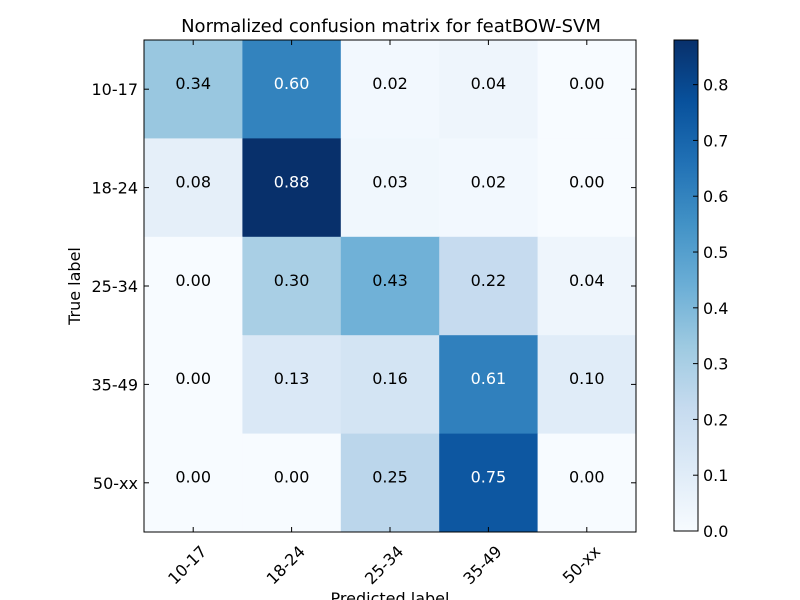 Image resolution: width=800 pixels, height=600 pixels. I want to click on y-tick-labels: 10-17 18-24 25-34 35-49 50-xx, so click(115, 286).